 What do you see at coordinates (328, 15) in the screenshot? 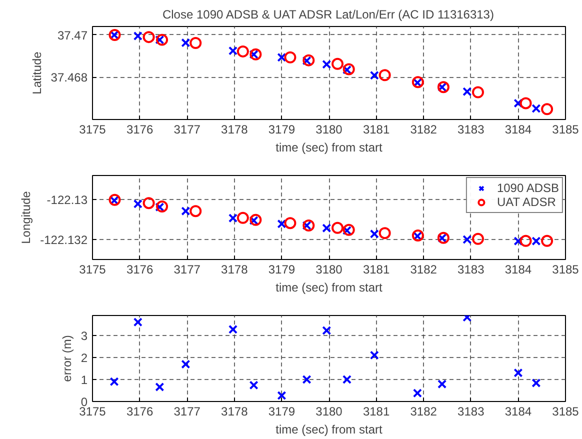
I see `chart-title: Close 1090 ADSB & UAT ADSR Lat/Lon/Err (AC ID 11316313)` at bounding box center [328, 15].